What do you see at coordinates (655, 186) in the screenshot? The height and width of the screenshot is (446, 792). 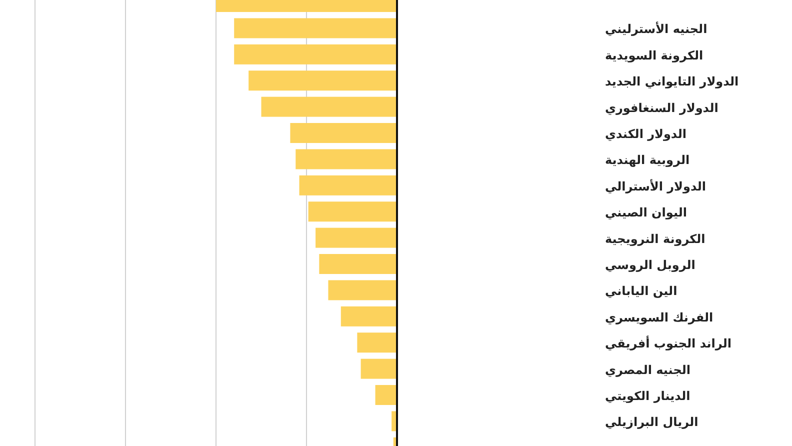 I see `y-tick-label: الدولار الأسترالي` at bounding box center [655, 186].